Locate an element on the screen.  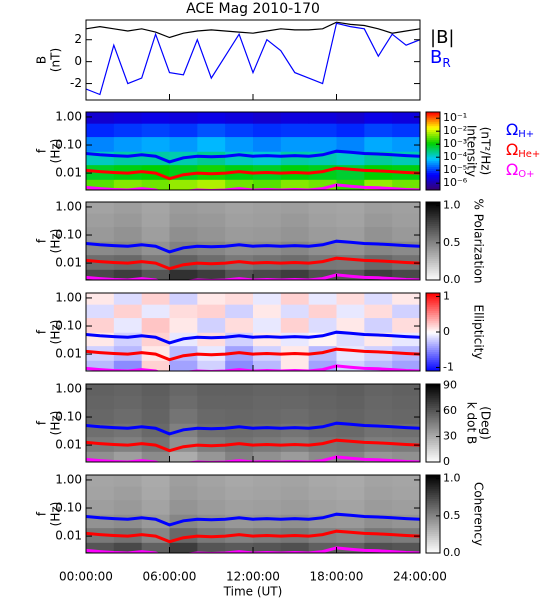
colorbar-frame is located at coordinates (433, 241).